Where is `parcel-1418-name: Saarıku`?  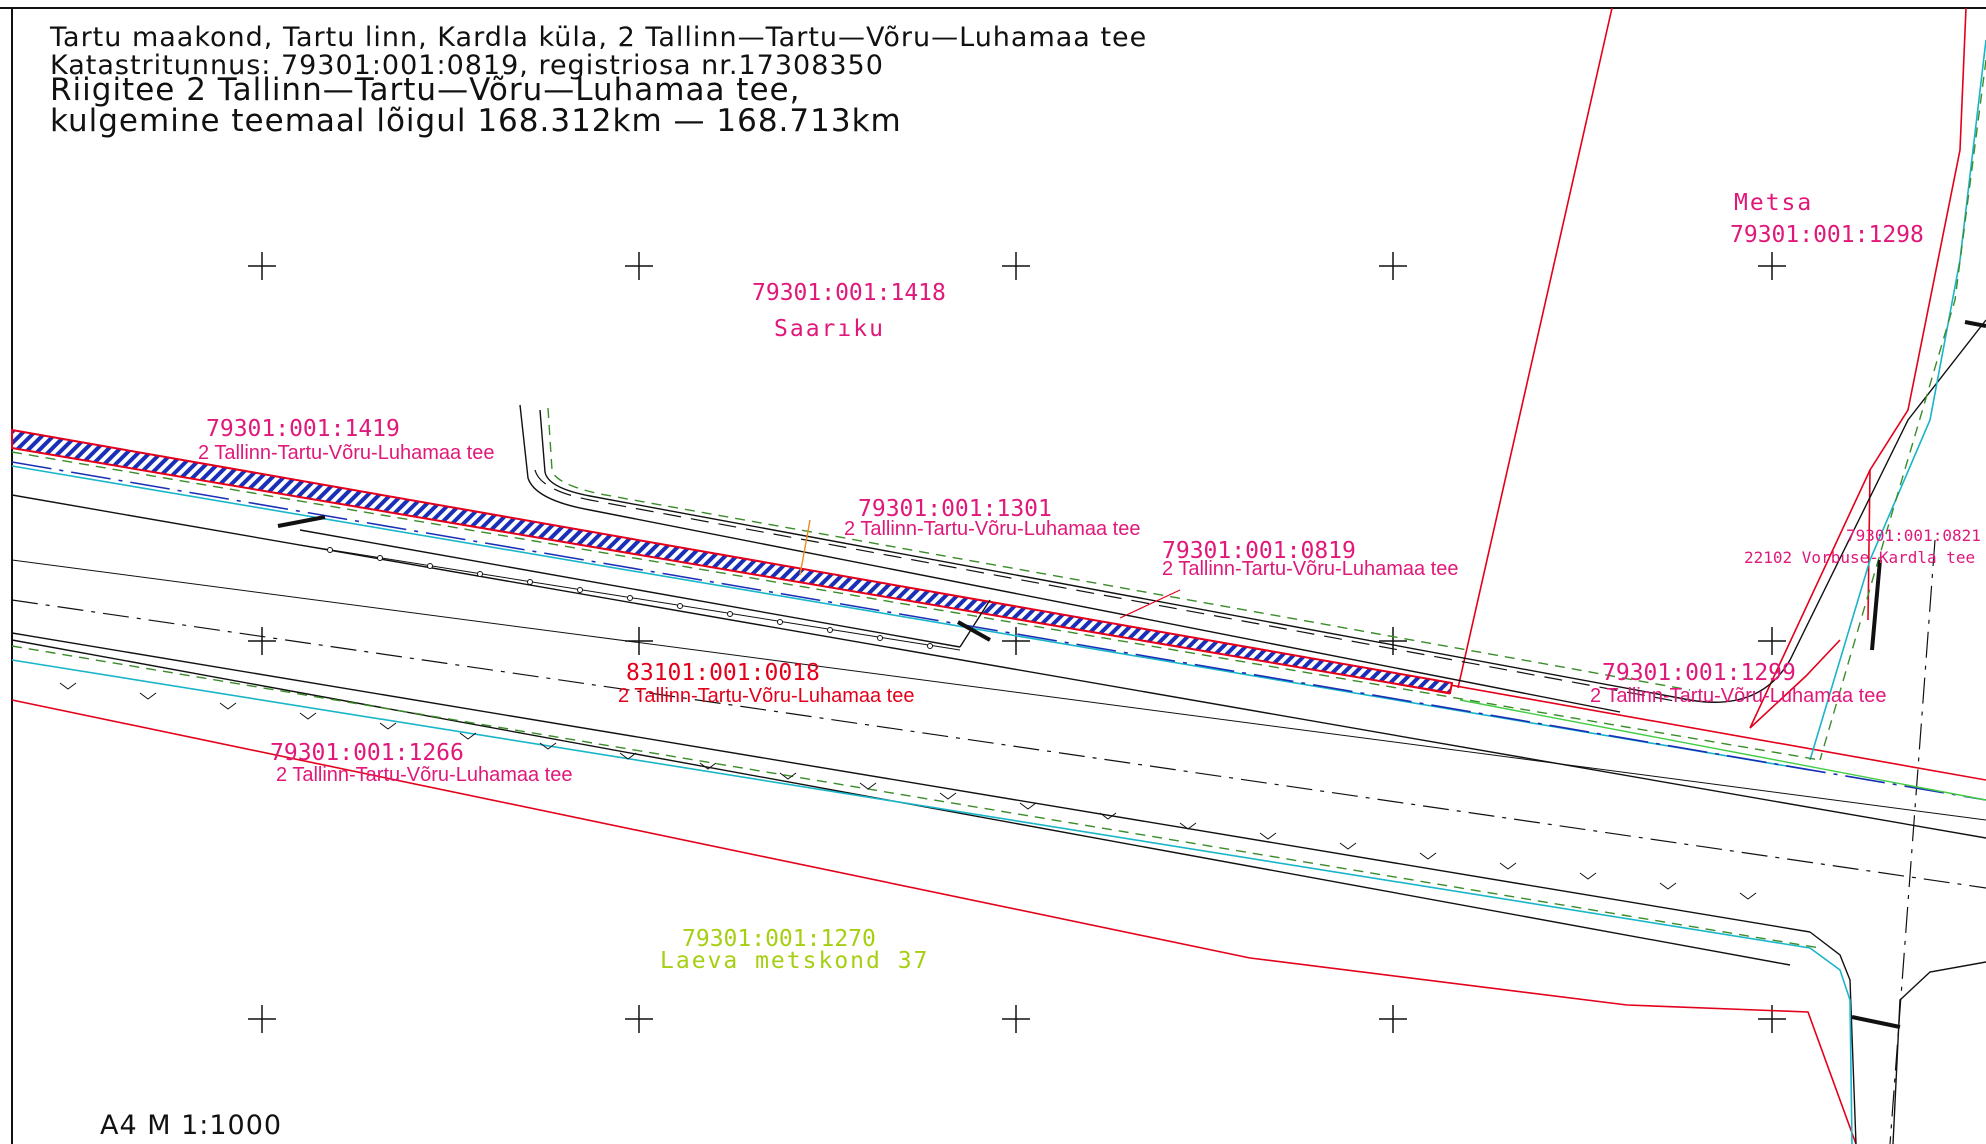
parcel-1418-name: Saarıku is located at coordinates (829, 329).